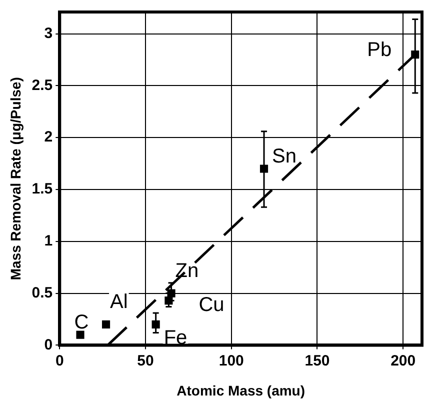 This screenshot has height=408, width=428. Describe the element at coordinates (176, 337) in the screenshot. I see `annotation: Fe` at that location.